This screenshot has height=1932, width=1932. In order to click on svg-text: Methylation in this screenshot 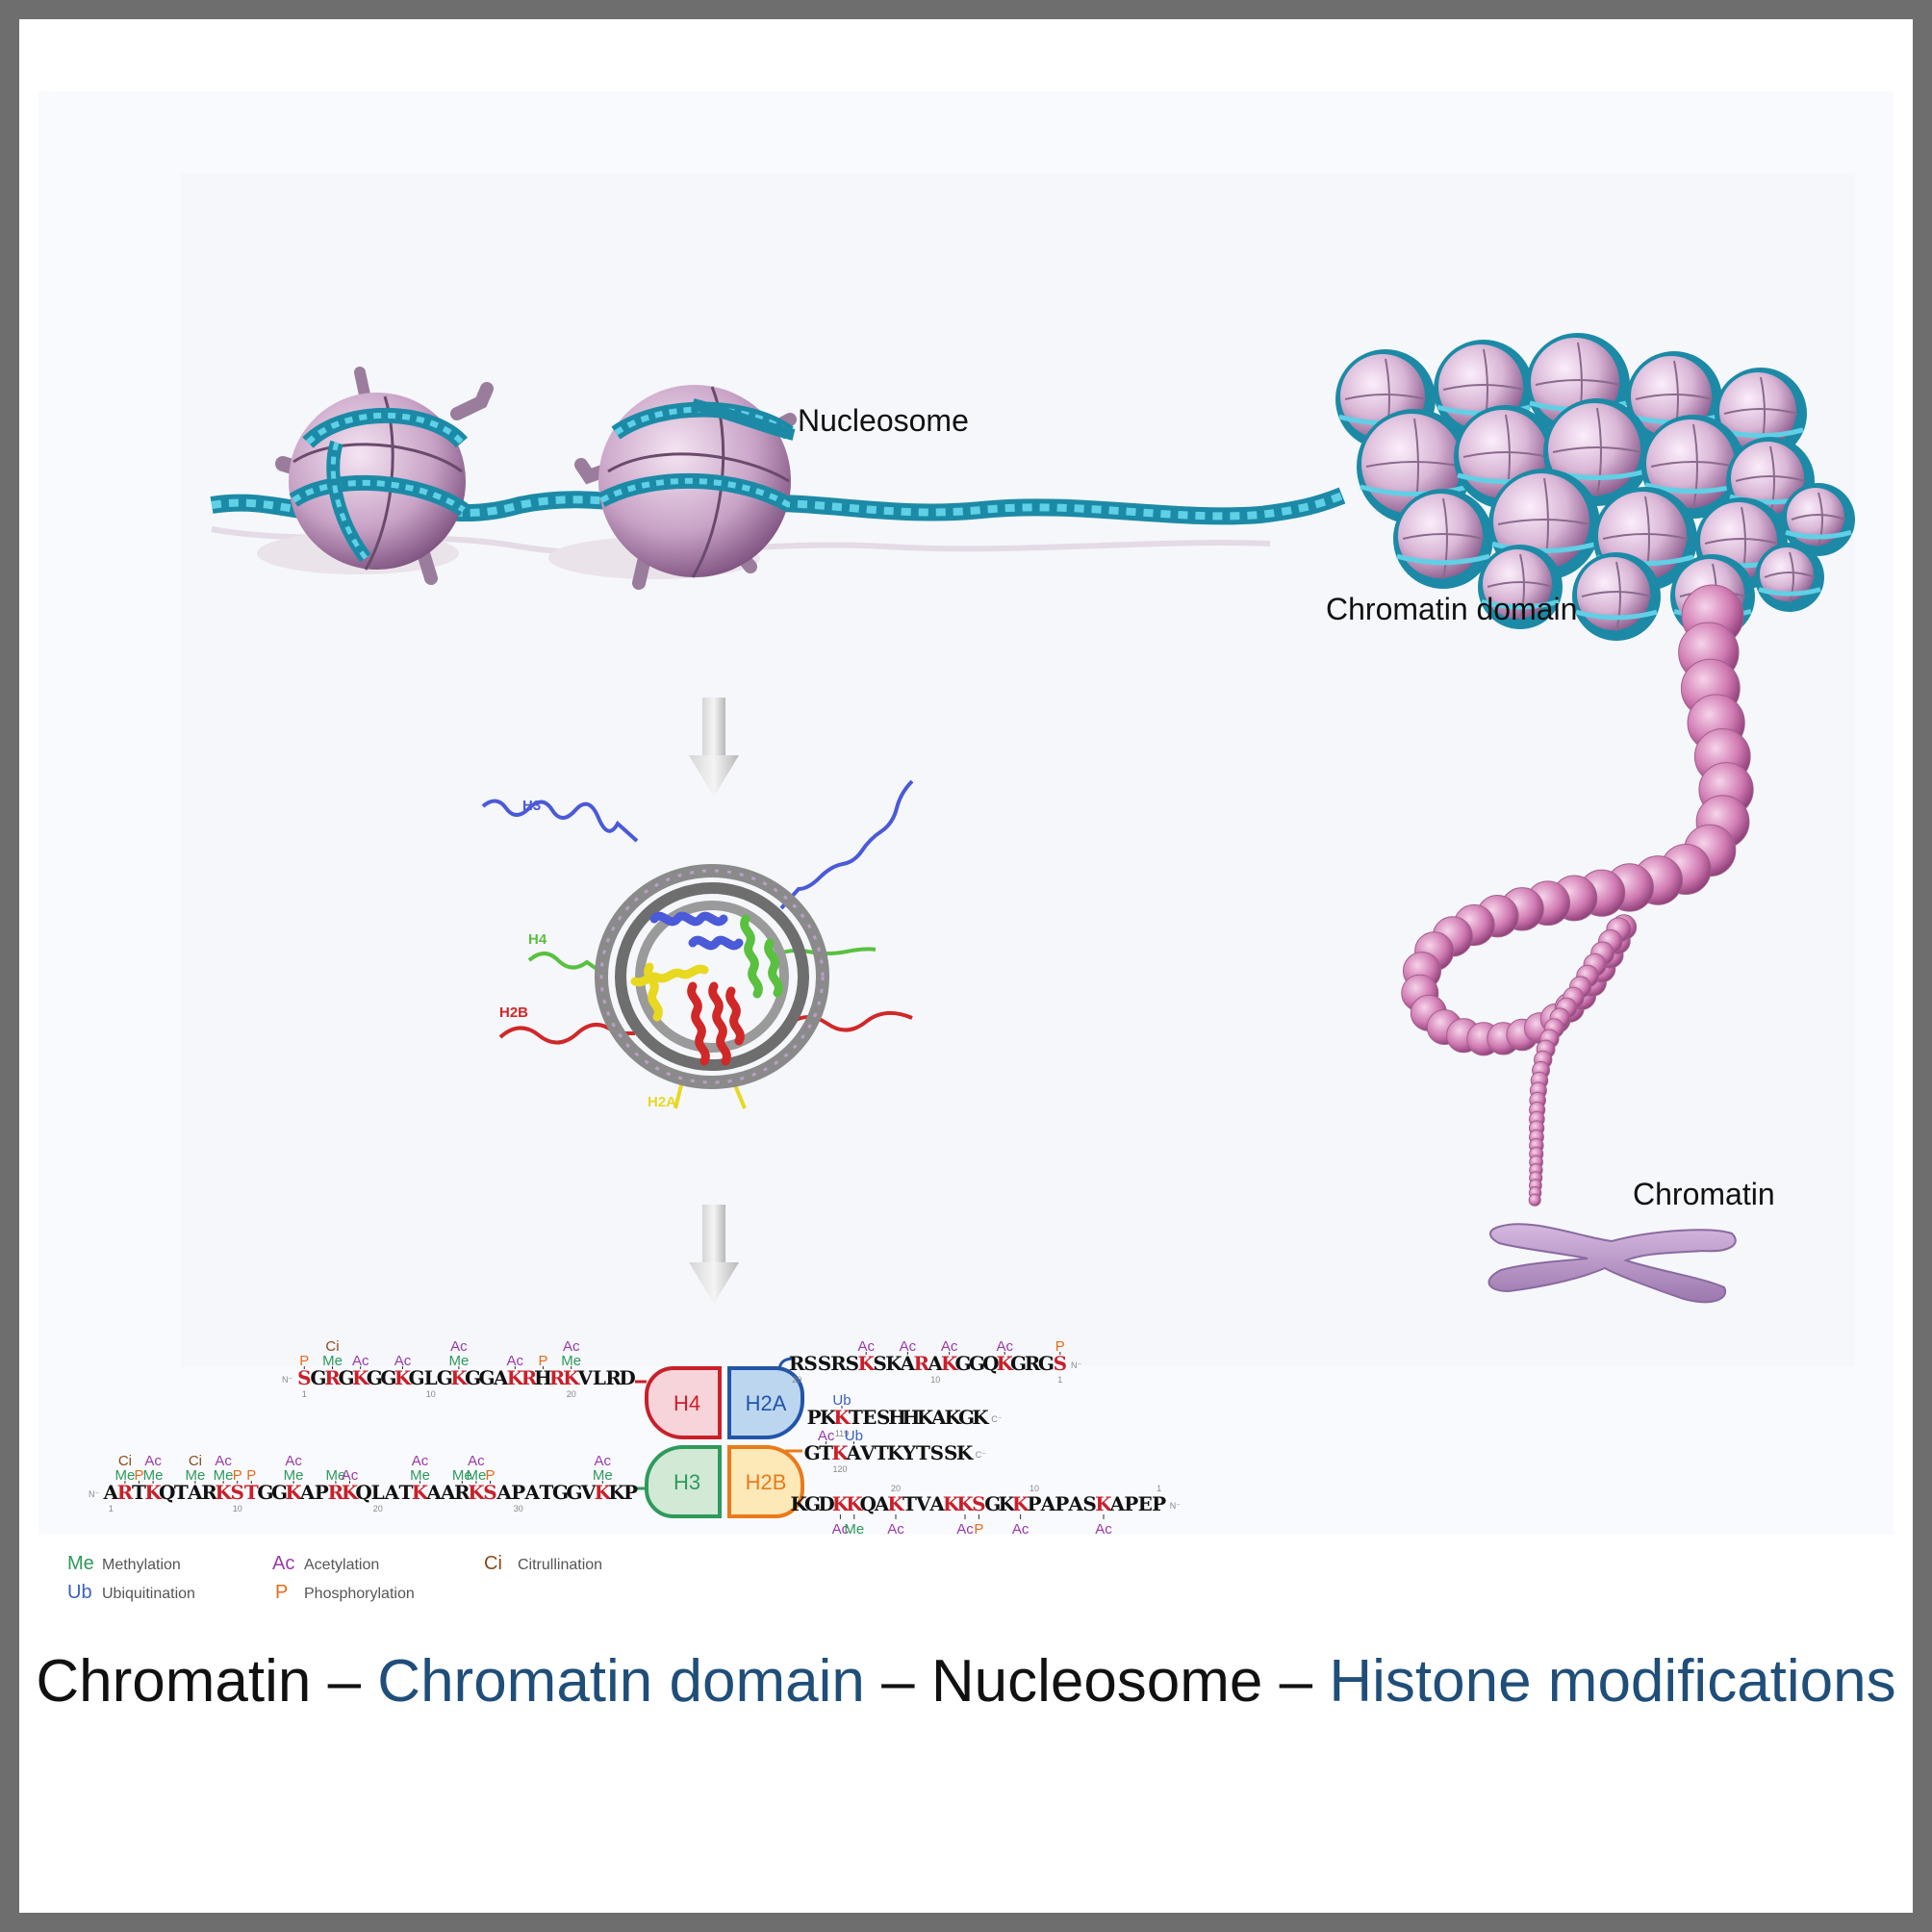, I will do `click(141, 1565)`.